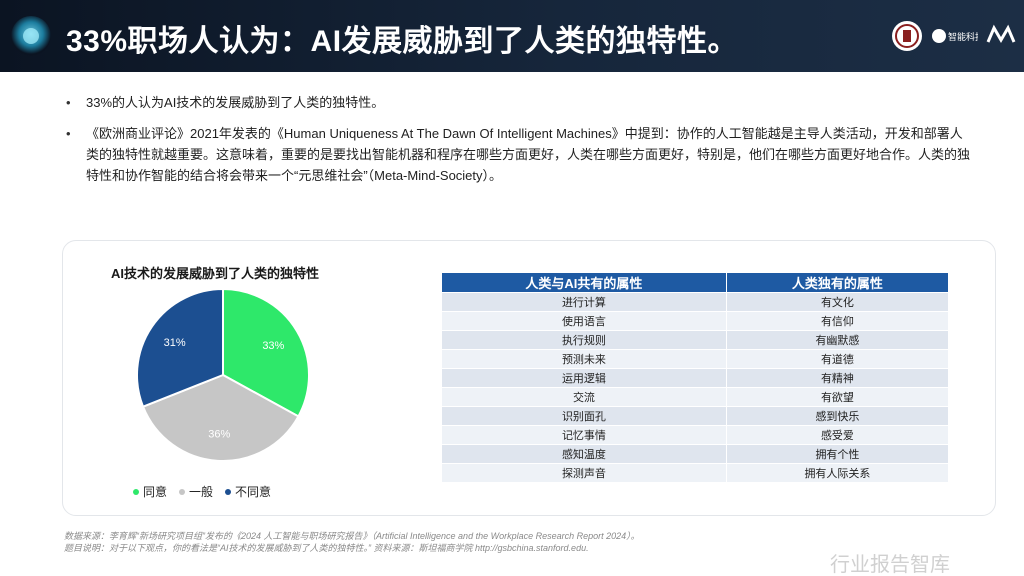 This screenshot has height=576, width=1024. I want to click on university-seal-icon, so click(907, 36).